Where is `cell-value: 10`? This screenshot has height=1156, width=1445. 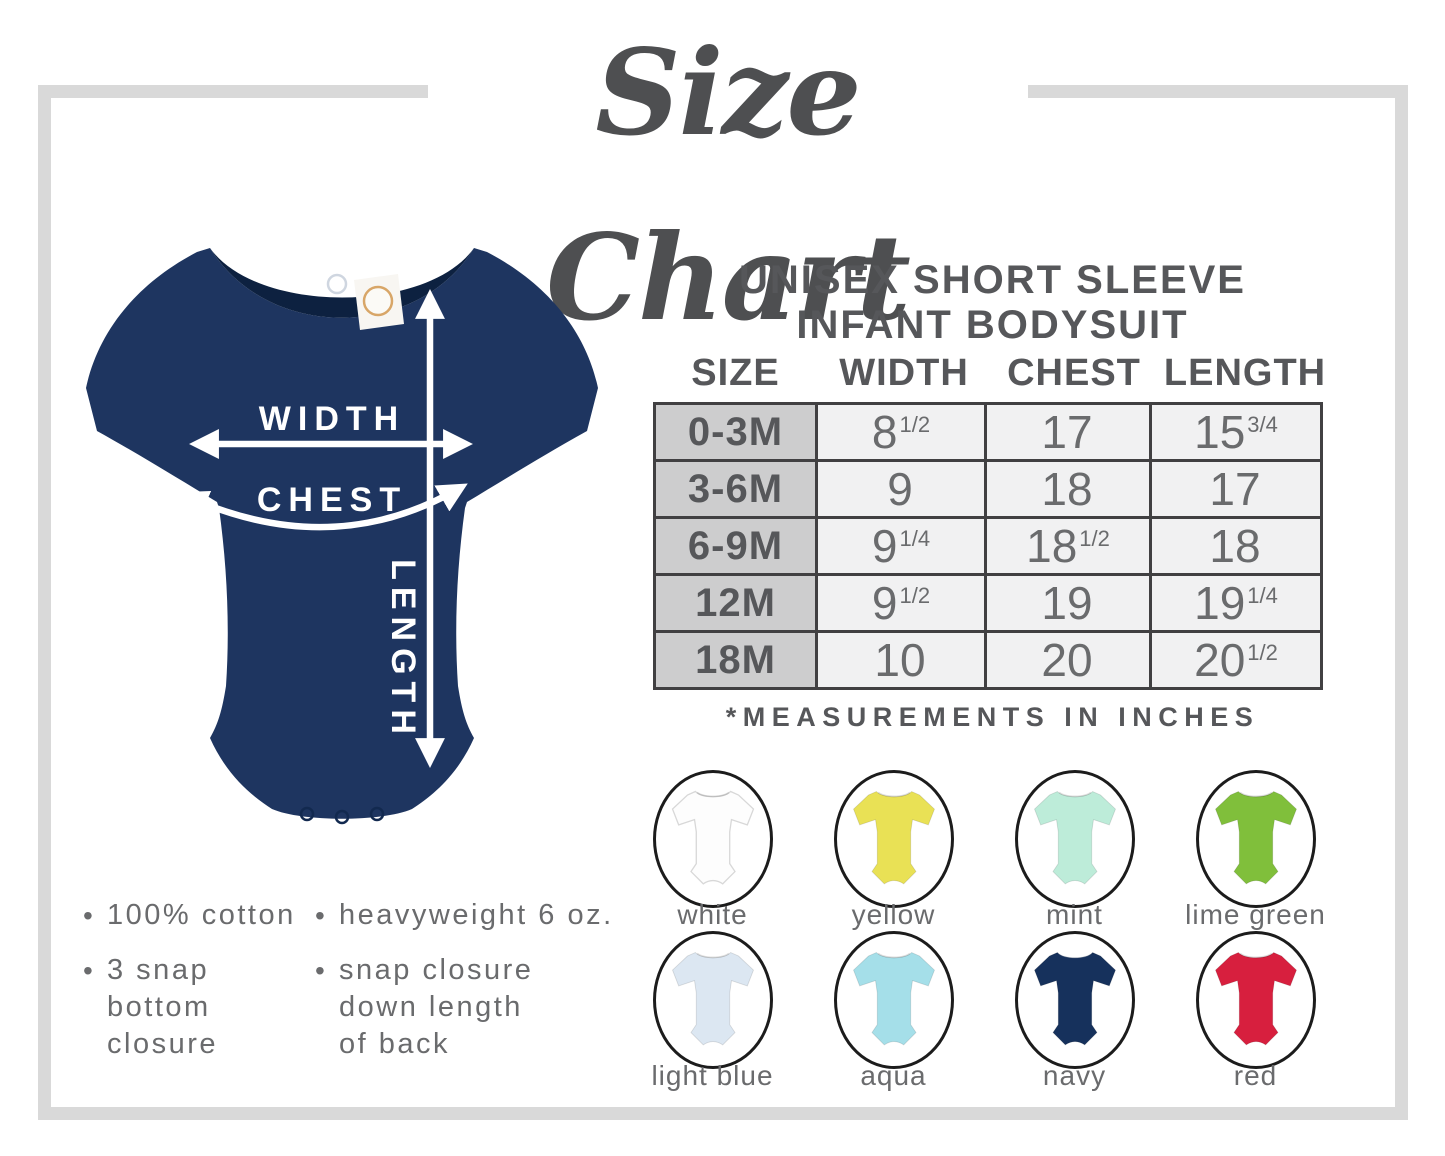 cell-value: 10 is located at coordinates (900, 660).